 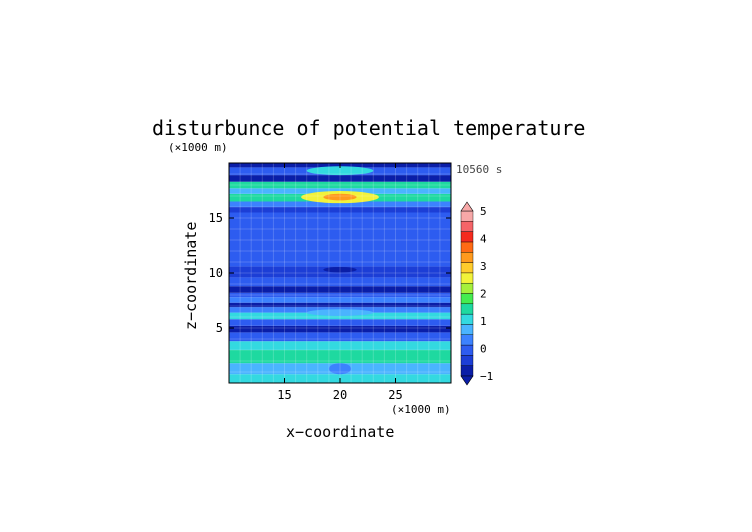 I want to click on axes: 15 20 25 5 10 15, so click(x=330, y=282).